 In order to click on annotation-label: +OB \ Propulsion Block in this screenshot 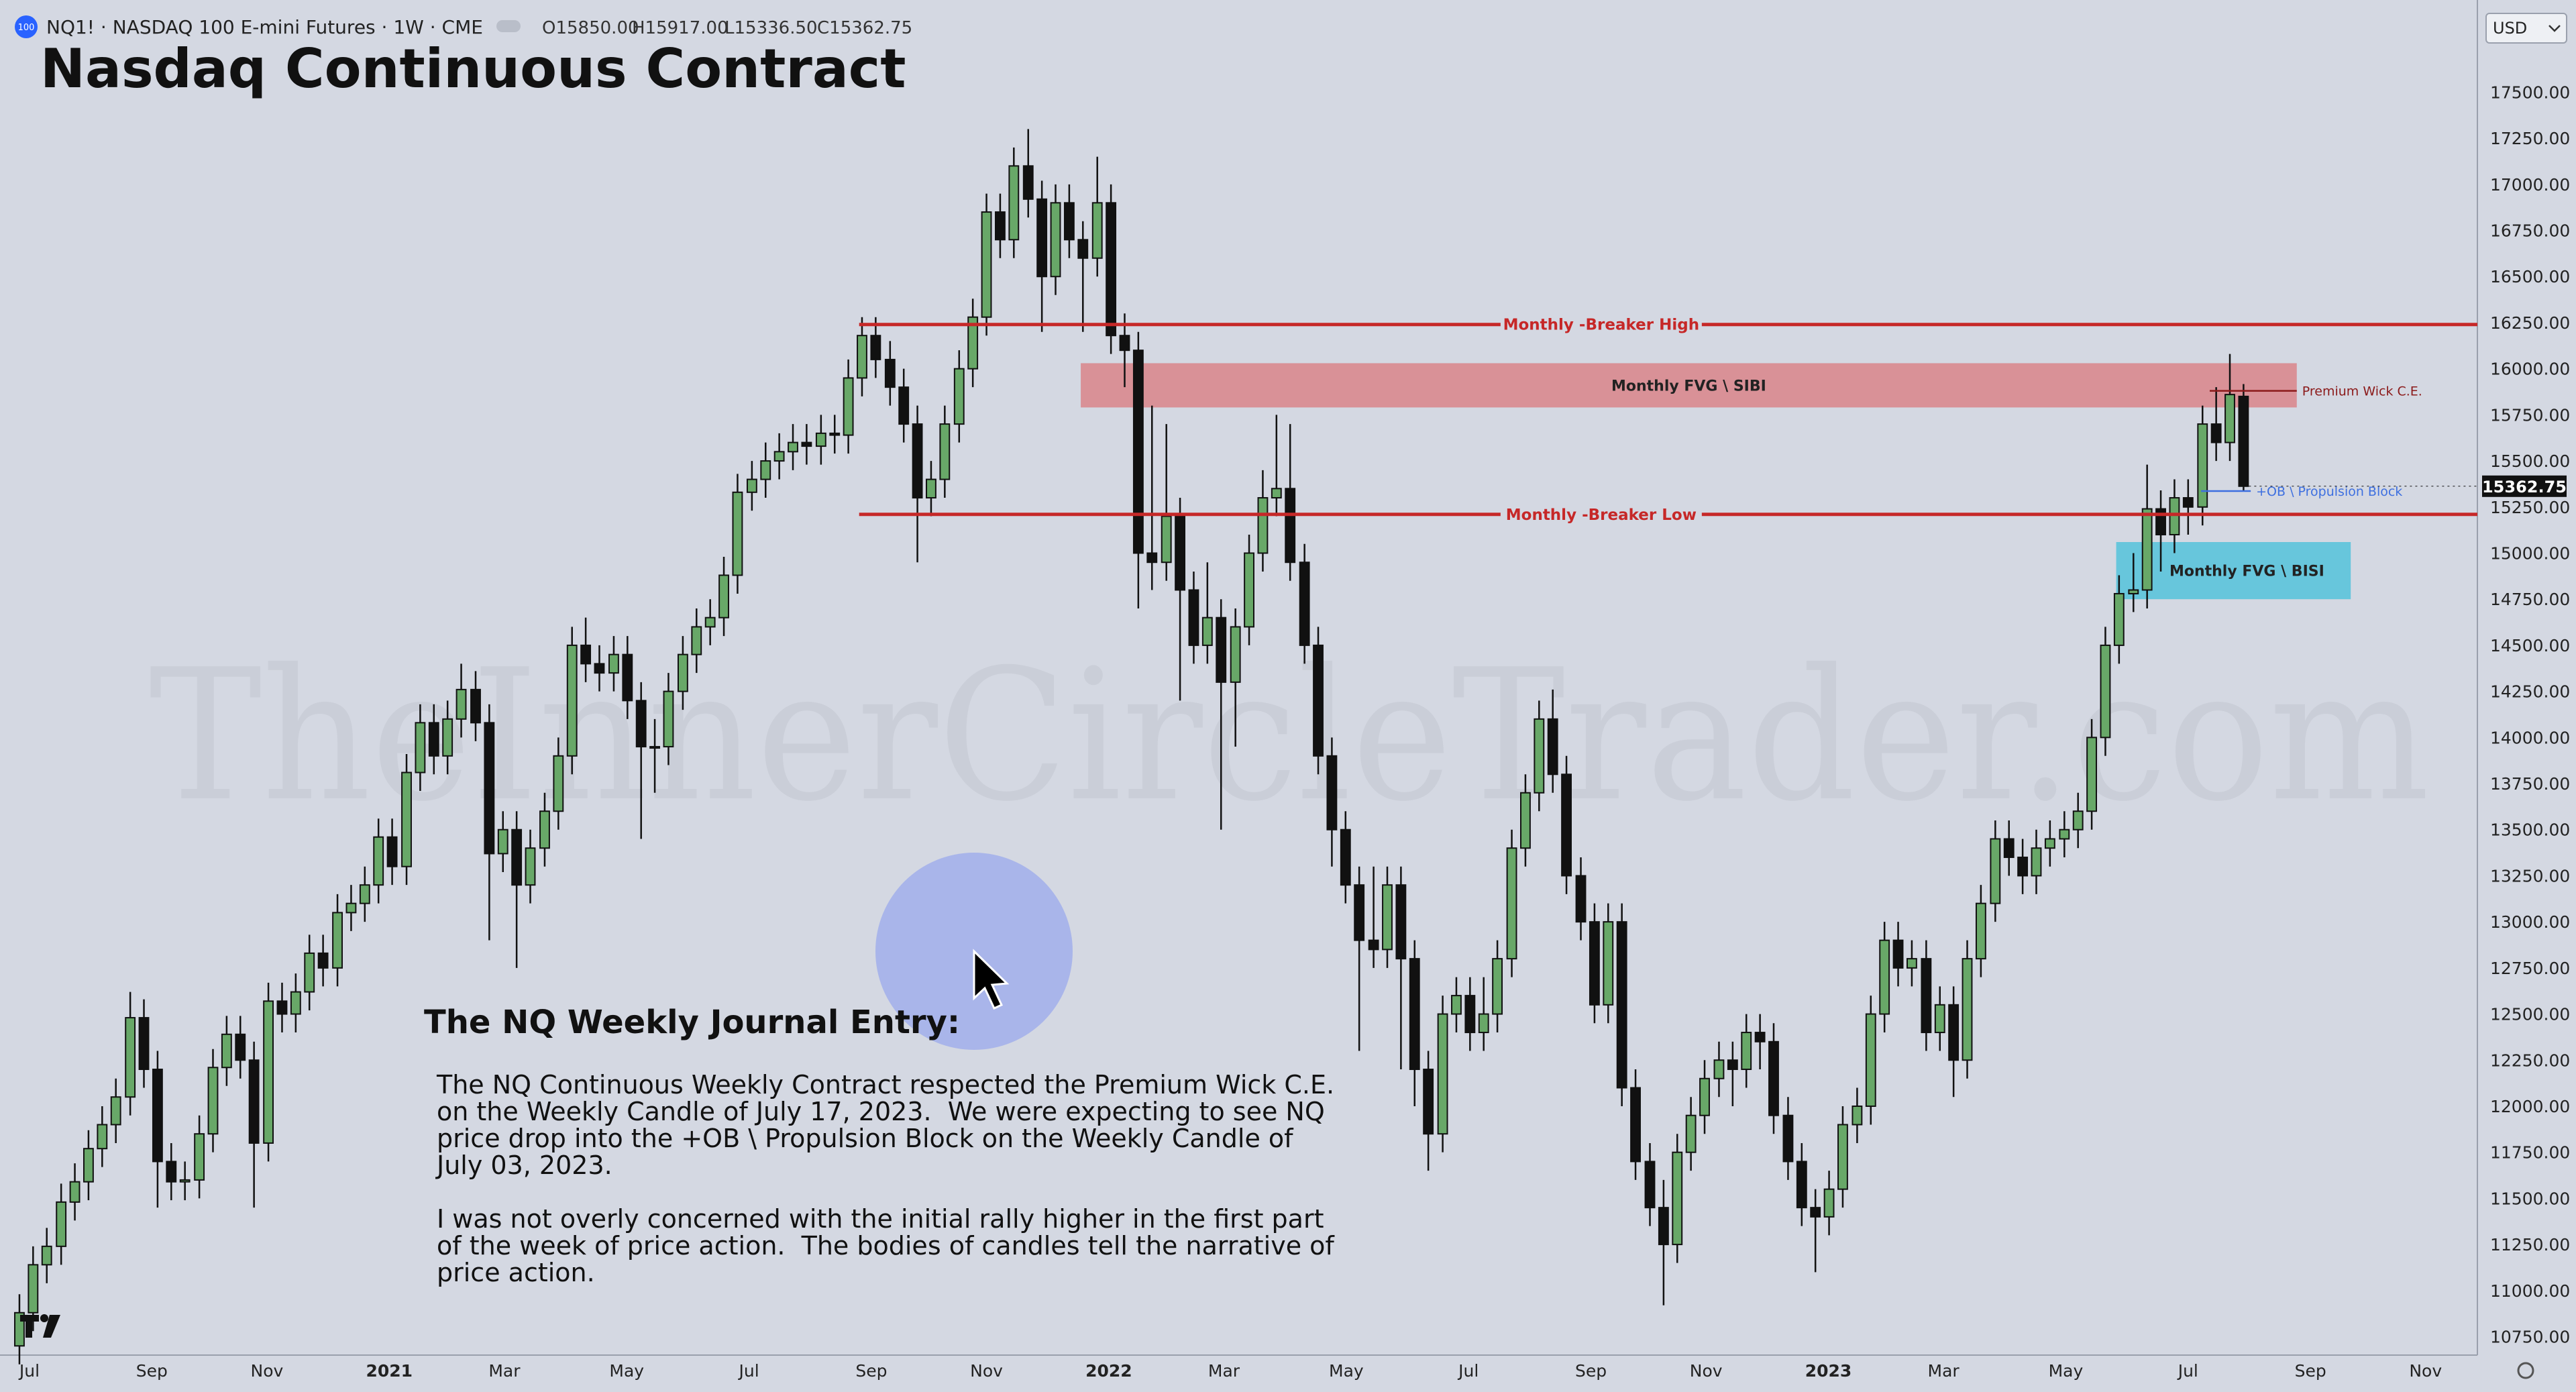, I will do `click(2329, 491)`.